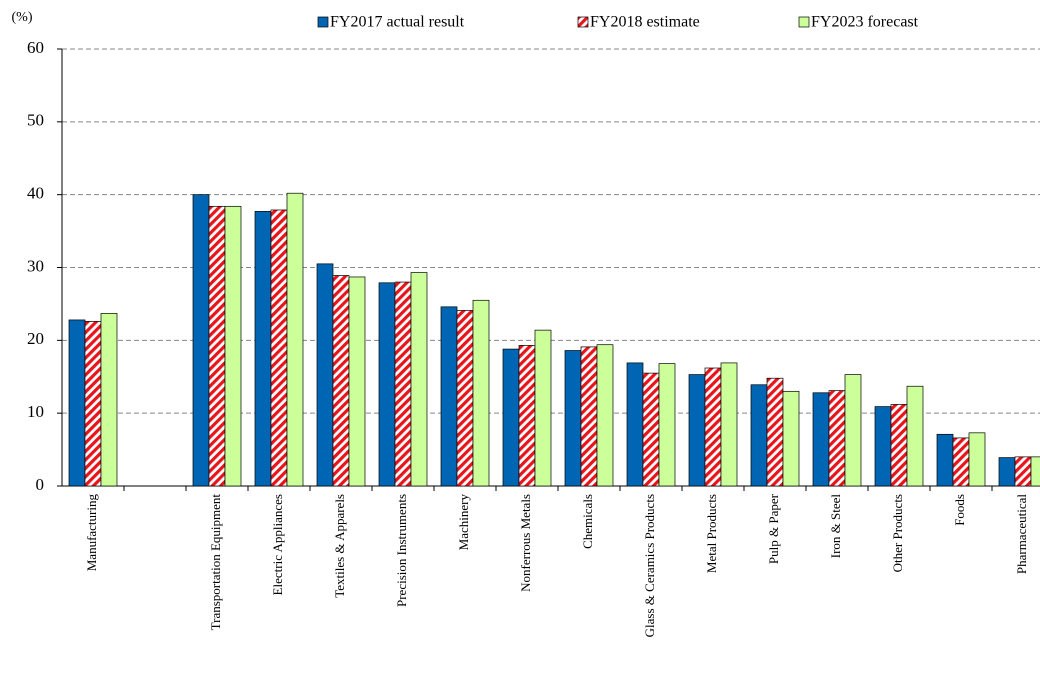 This screenshot has height=689, width=1040. What do you see at coordinates (773, 528) in the screenshot?
I see `x-tick-label: Pulp & Paper` at bounding box center [773, 528].